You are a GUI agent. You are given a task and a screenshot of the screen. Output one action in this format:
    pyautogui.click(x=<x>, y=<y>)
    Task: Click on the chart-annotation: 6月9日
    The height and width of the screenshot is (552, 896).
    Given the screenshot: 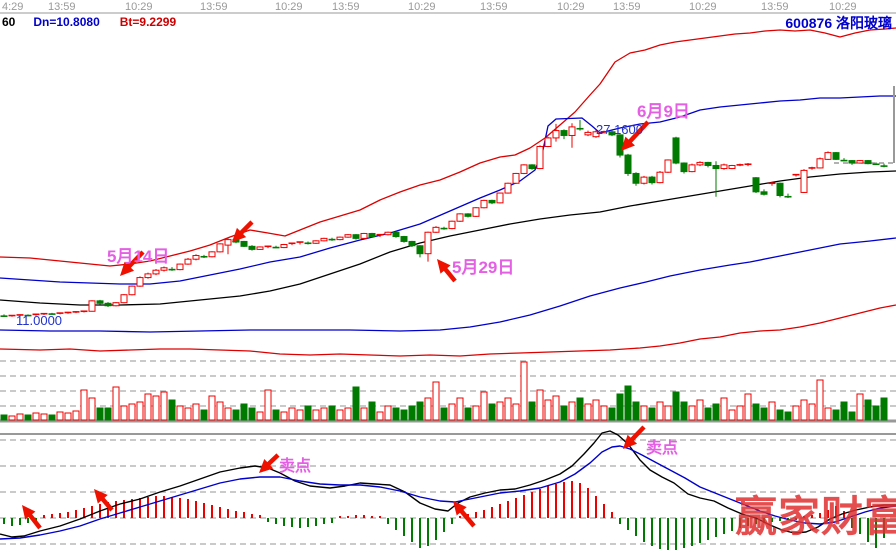 What is the action you would take?
    pyautogui.click(x=663, y=111)
    